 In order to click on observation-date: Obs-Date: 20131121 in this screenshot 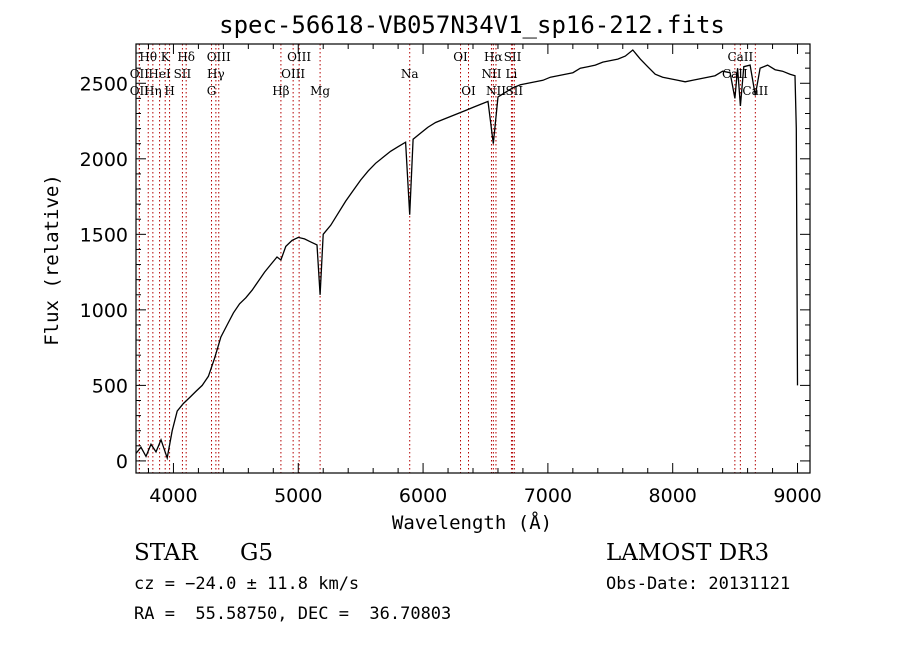, I will do `click(698, 584)`.